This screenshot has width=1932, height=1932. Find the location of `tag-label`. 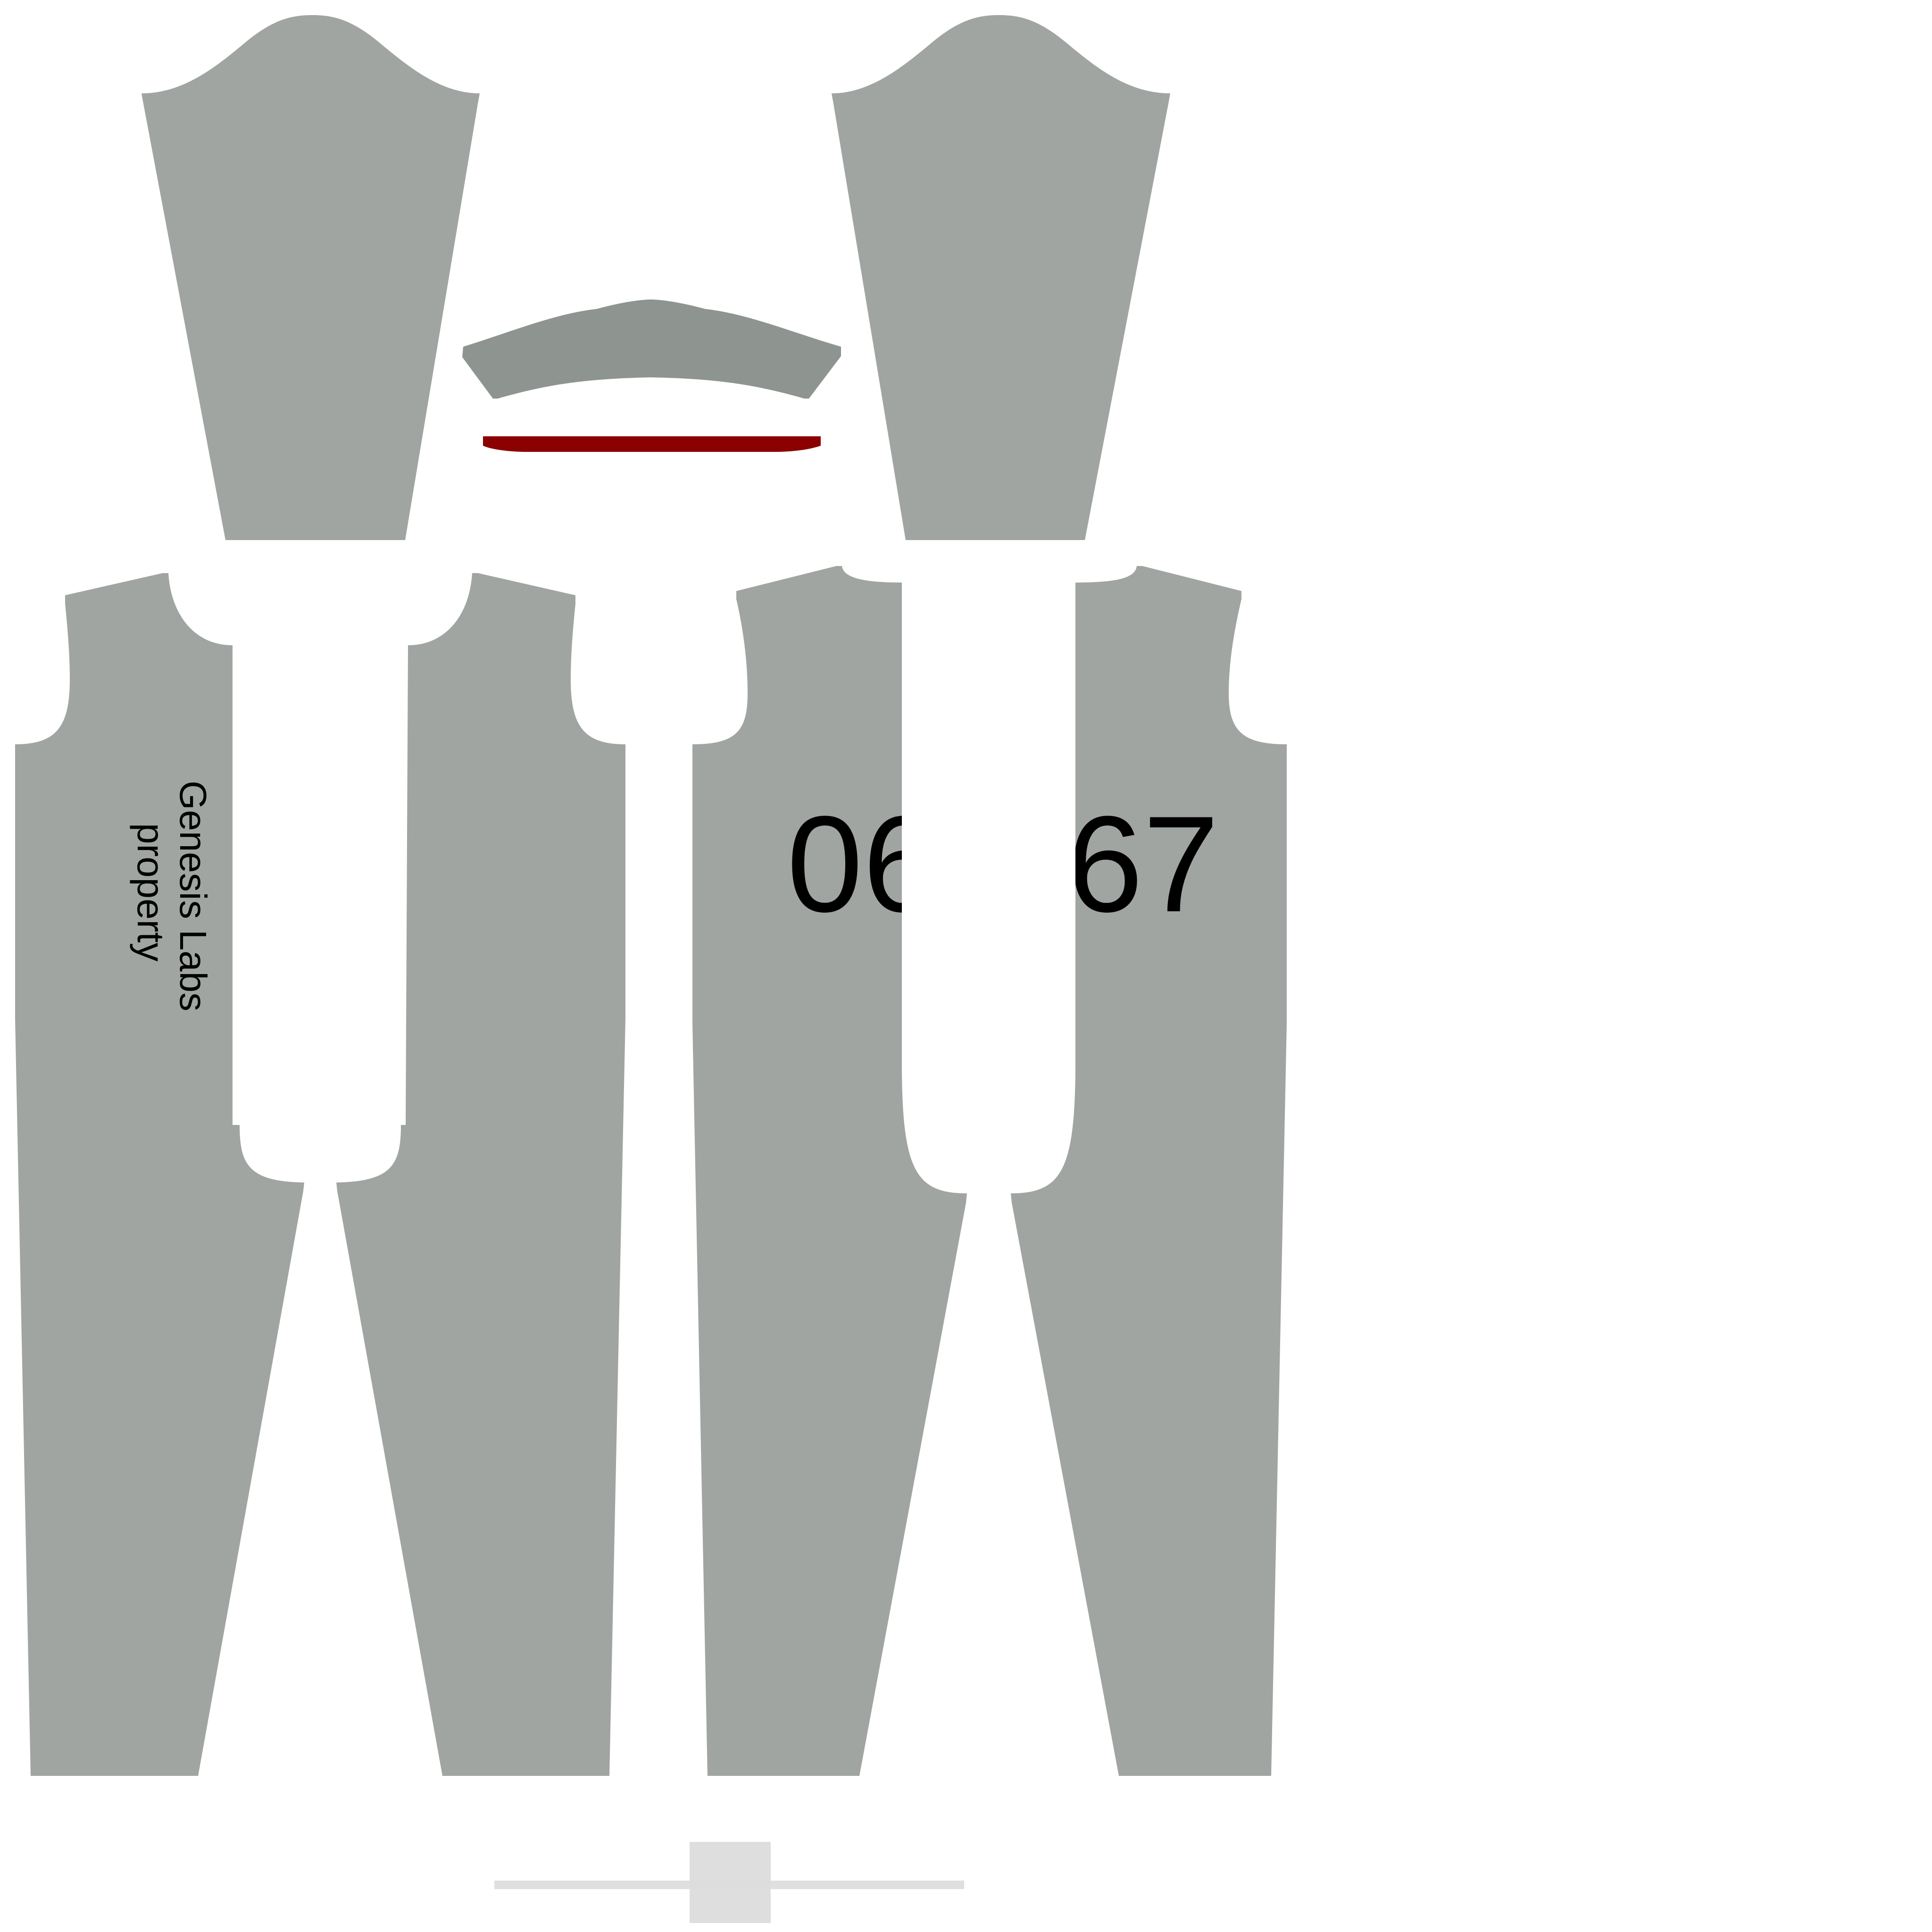

tag-label is located at coordinates (730, 1883).